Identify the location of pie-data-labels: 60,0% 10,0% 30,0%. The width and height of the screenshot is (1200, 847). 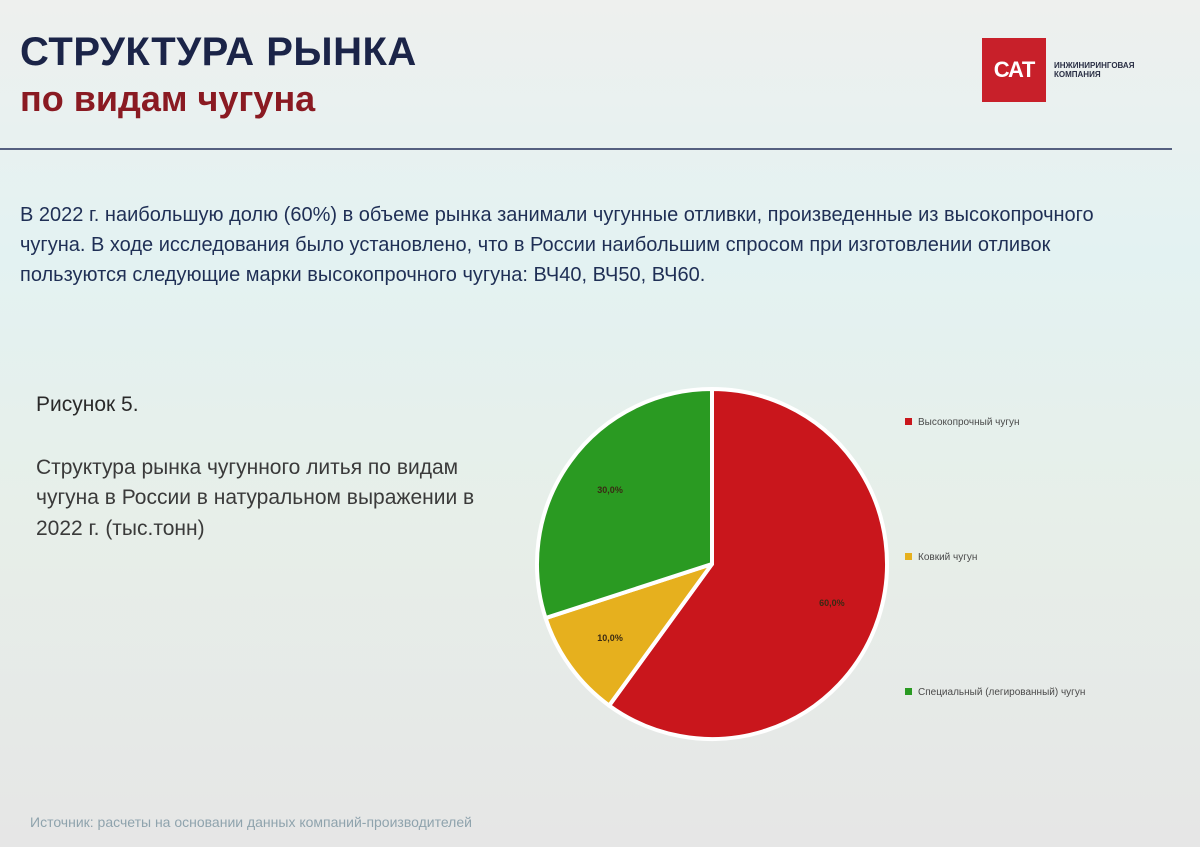
(720, 564).